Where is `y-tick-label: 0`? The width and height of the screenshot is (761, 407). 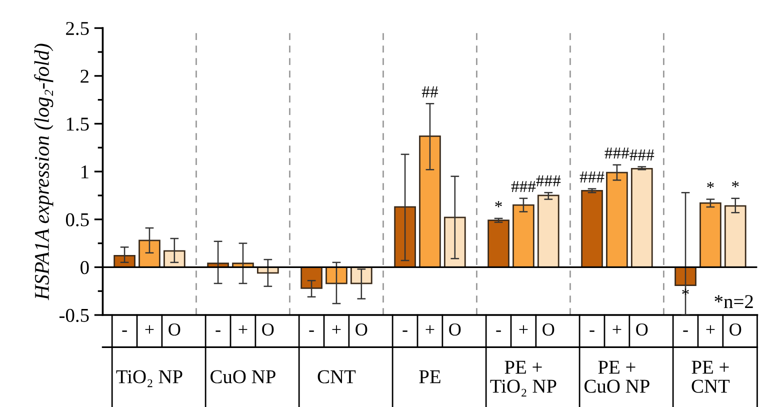 y-tick-label: 0 is located at coordinates (84, 267).